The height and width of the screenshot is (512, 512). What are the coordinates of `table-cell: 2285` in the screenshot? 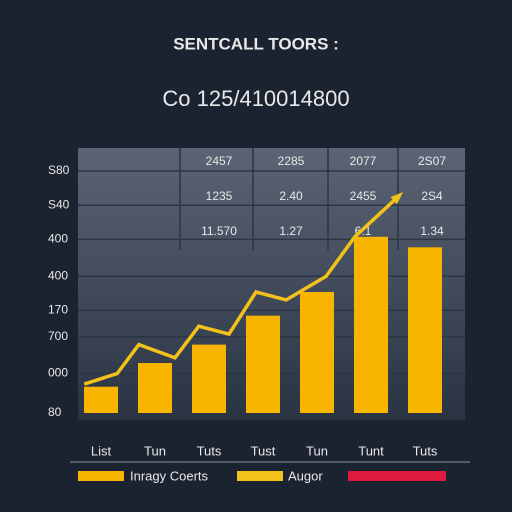 It's located at (291, 161).